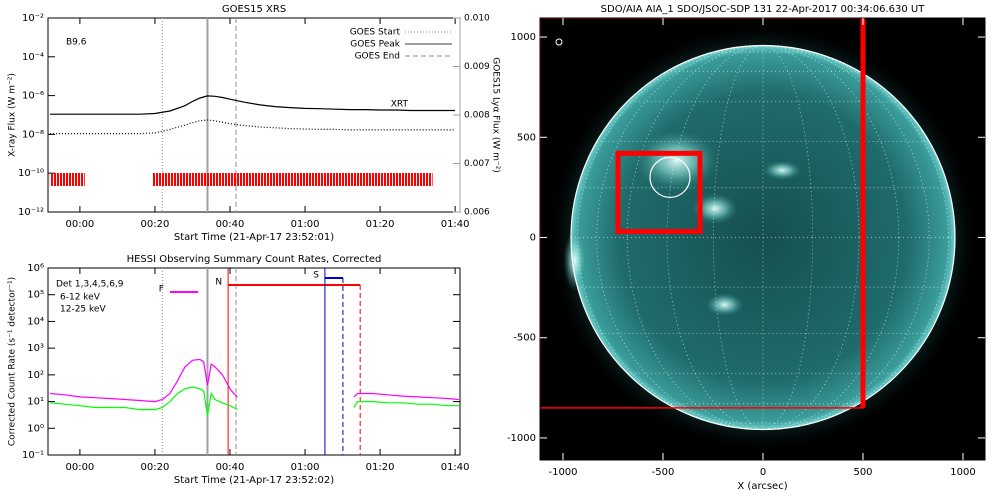  I want to click on y-tick-label: 10⁻¹, so click(33, 455).